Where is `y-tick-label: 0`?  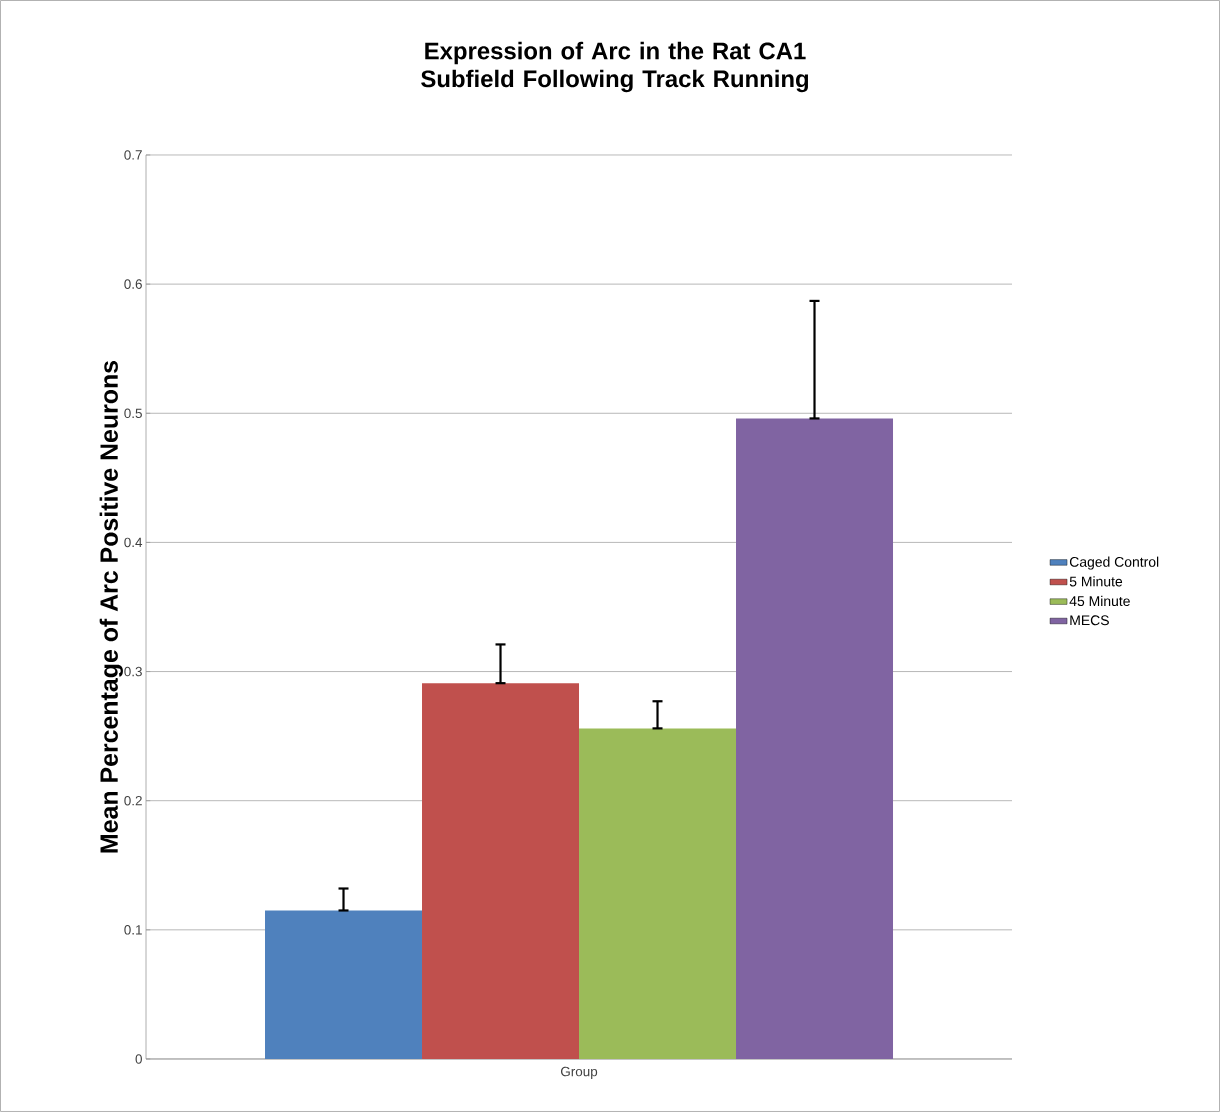 y-tick-label: 0 is located at coordinates (138, 1059).